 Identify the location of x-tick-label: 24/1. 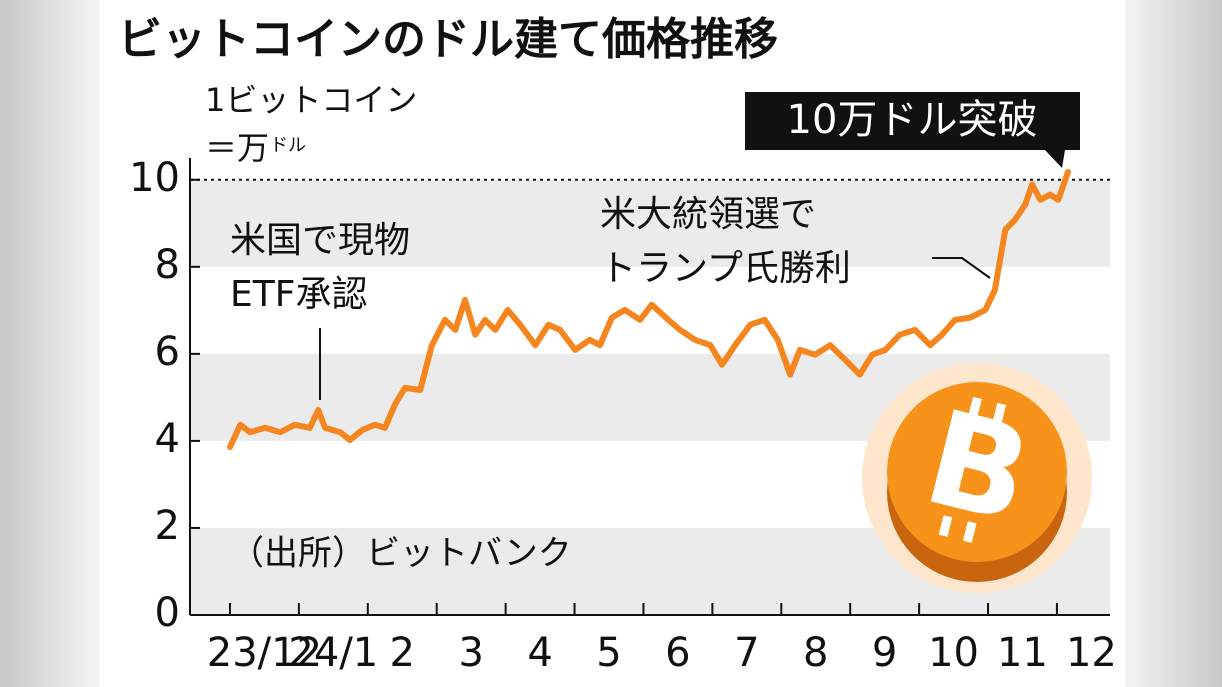
(333, 653).